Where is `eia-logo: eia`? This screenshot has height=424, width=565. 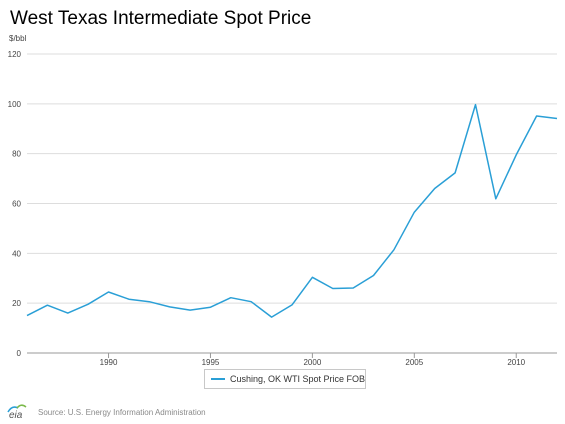 eia-logo: eia is located at coordinates (17, 412).